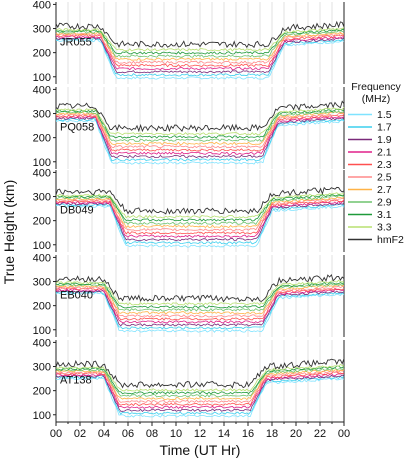 The image size is (411, 460). I want to click on legend-entry: 1.5, so click(384, 115).